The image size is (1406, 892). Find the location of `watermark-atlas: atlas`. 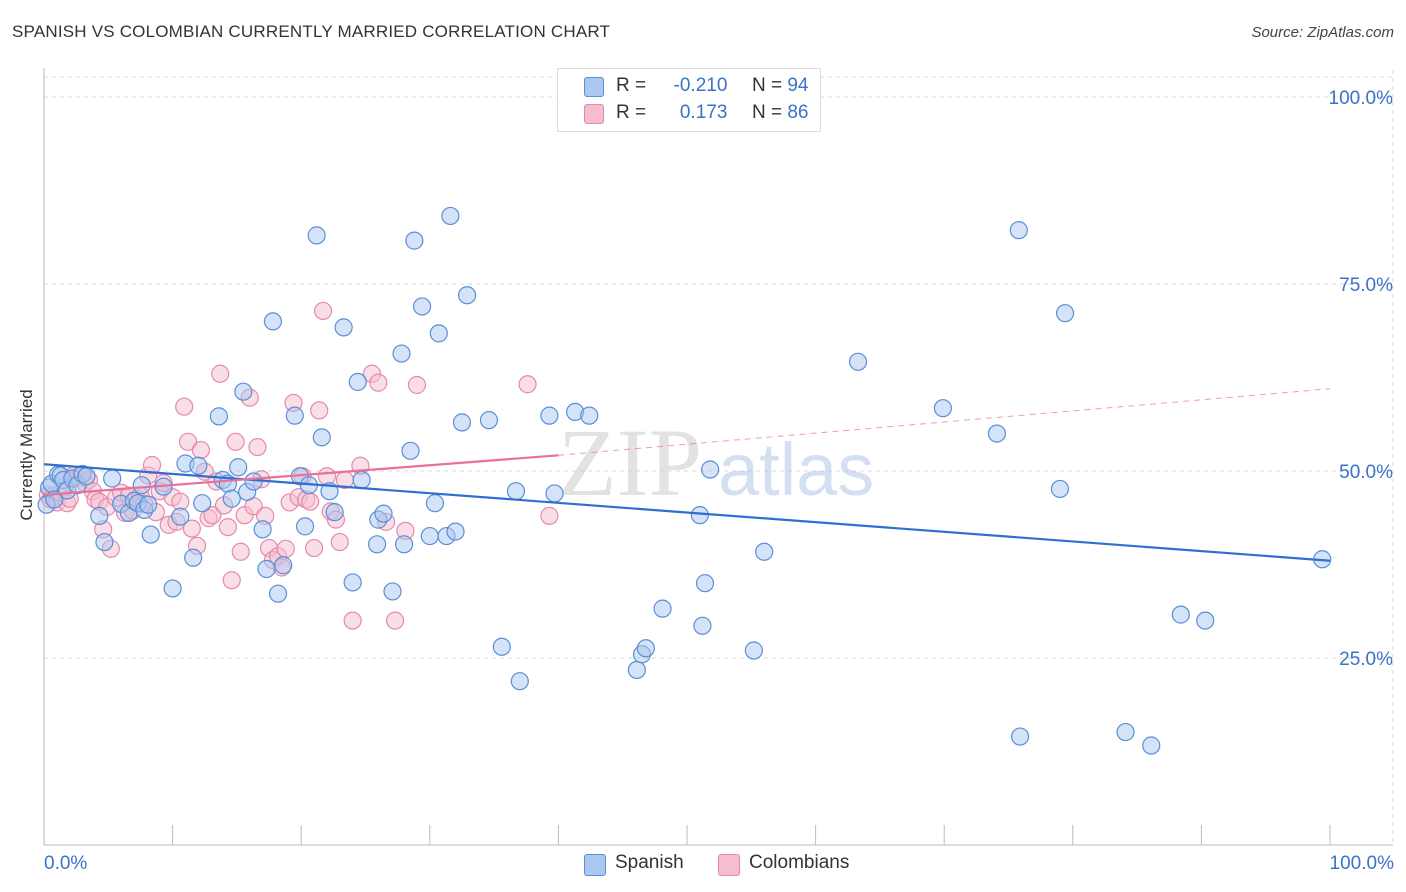

watermark-atlas: atlas is located at coordinates (796, 469).